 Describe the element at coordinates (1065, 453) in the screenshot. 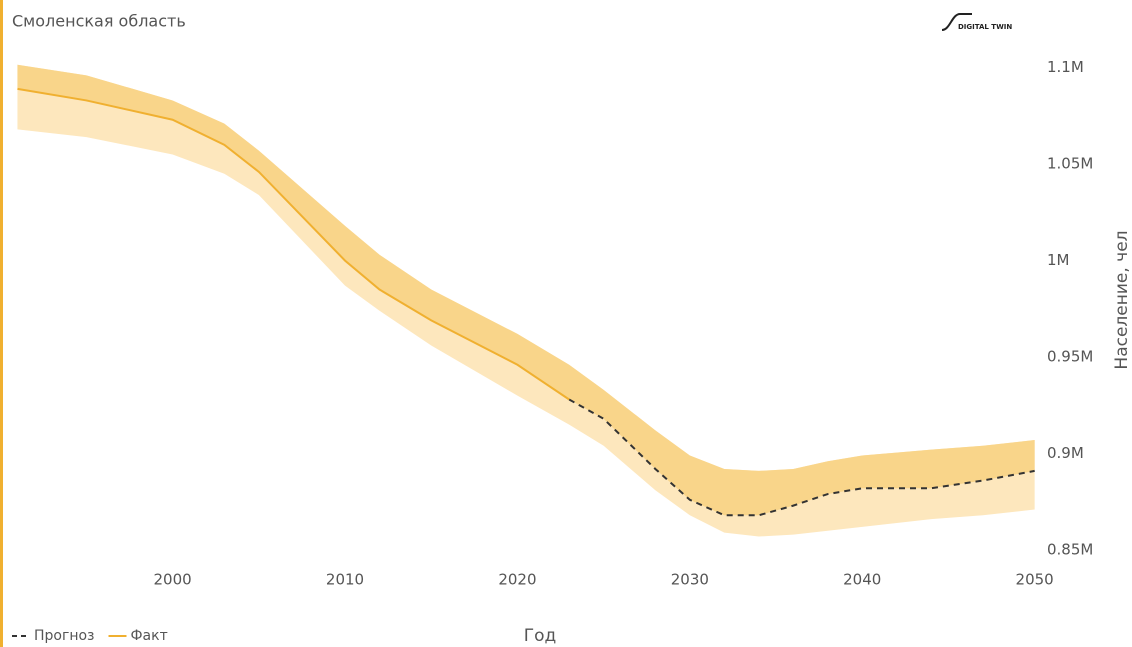

I see `y-tick-label: 0.9M` at that location.